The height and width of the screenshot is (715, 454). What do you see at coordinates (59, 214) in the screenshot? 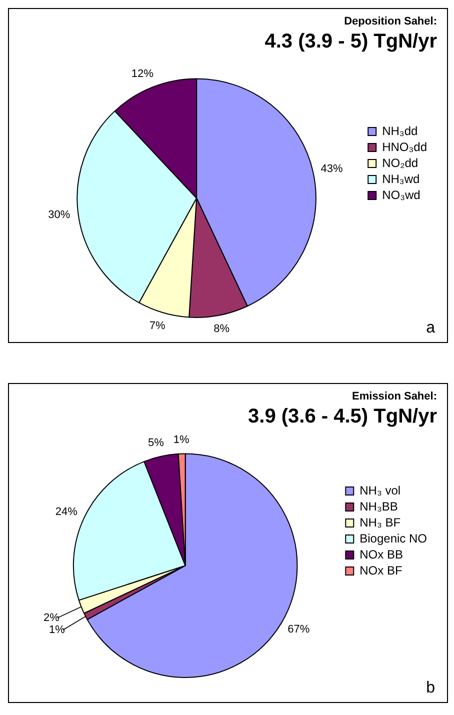
I see `data-label: 30%` at bounding box center [59, 214].